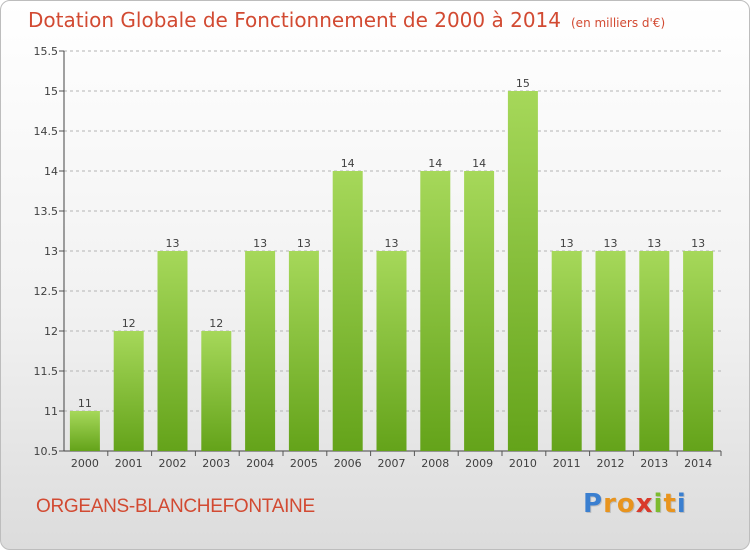 This screenshot has width=750, height=550. I want to click on x-tick-label: 2007, so click(392, 463).